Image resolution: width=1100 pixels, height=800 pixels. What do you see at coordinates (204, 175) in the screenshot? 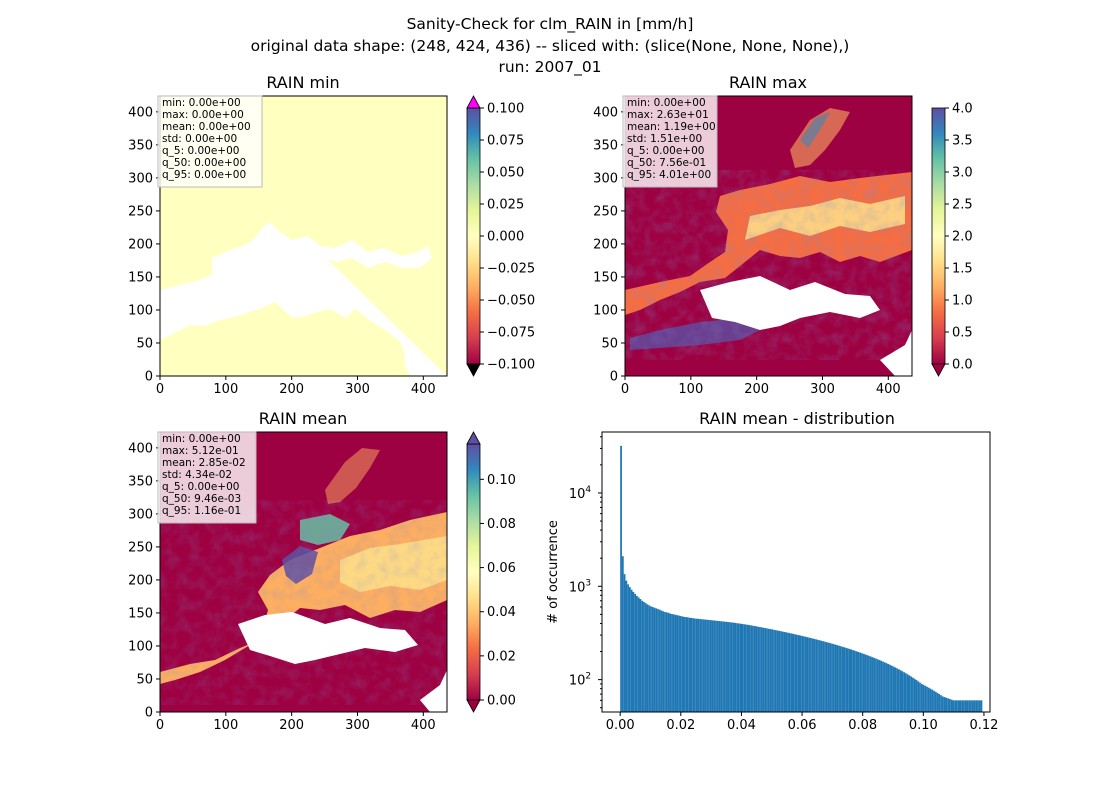
I see `stats-line: q_95: 0.00e+00` at bounding box center [204, 175].